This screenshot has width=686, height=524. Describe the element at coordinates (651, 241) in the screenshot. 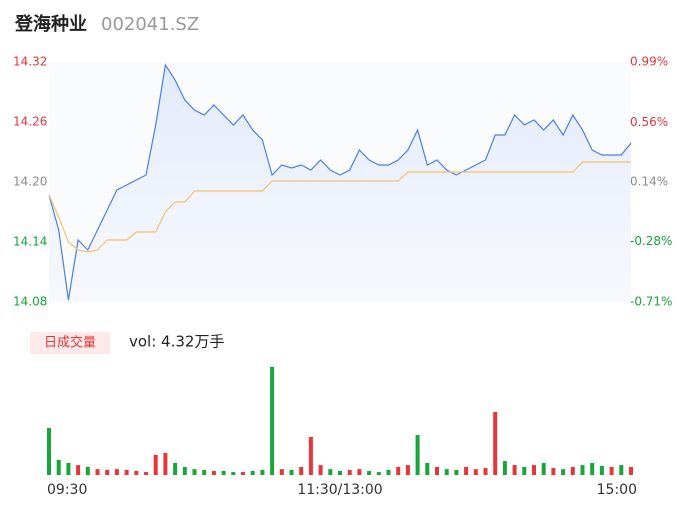

I see `y2-tick-label: -0.28%` at that location.